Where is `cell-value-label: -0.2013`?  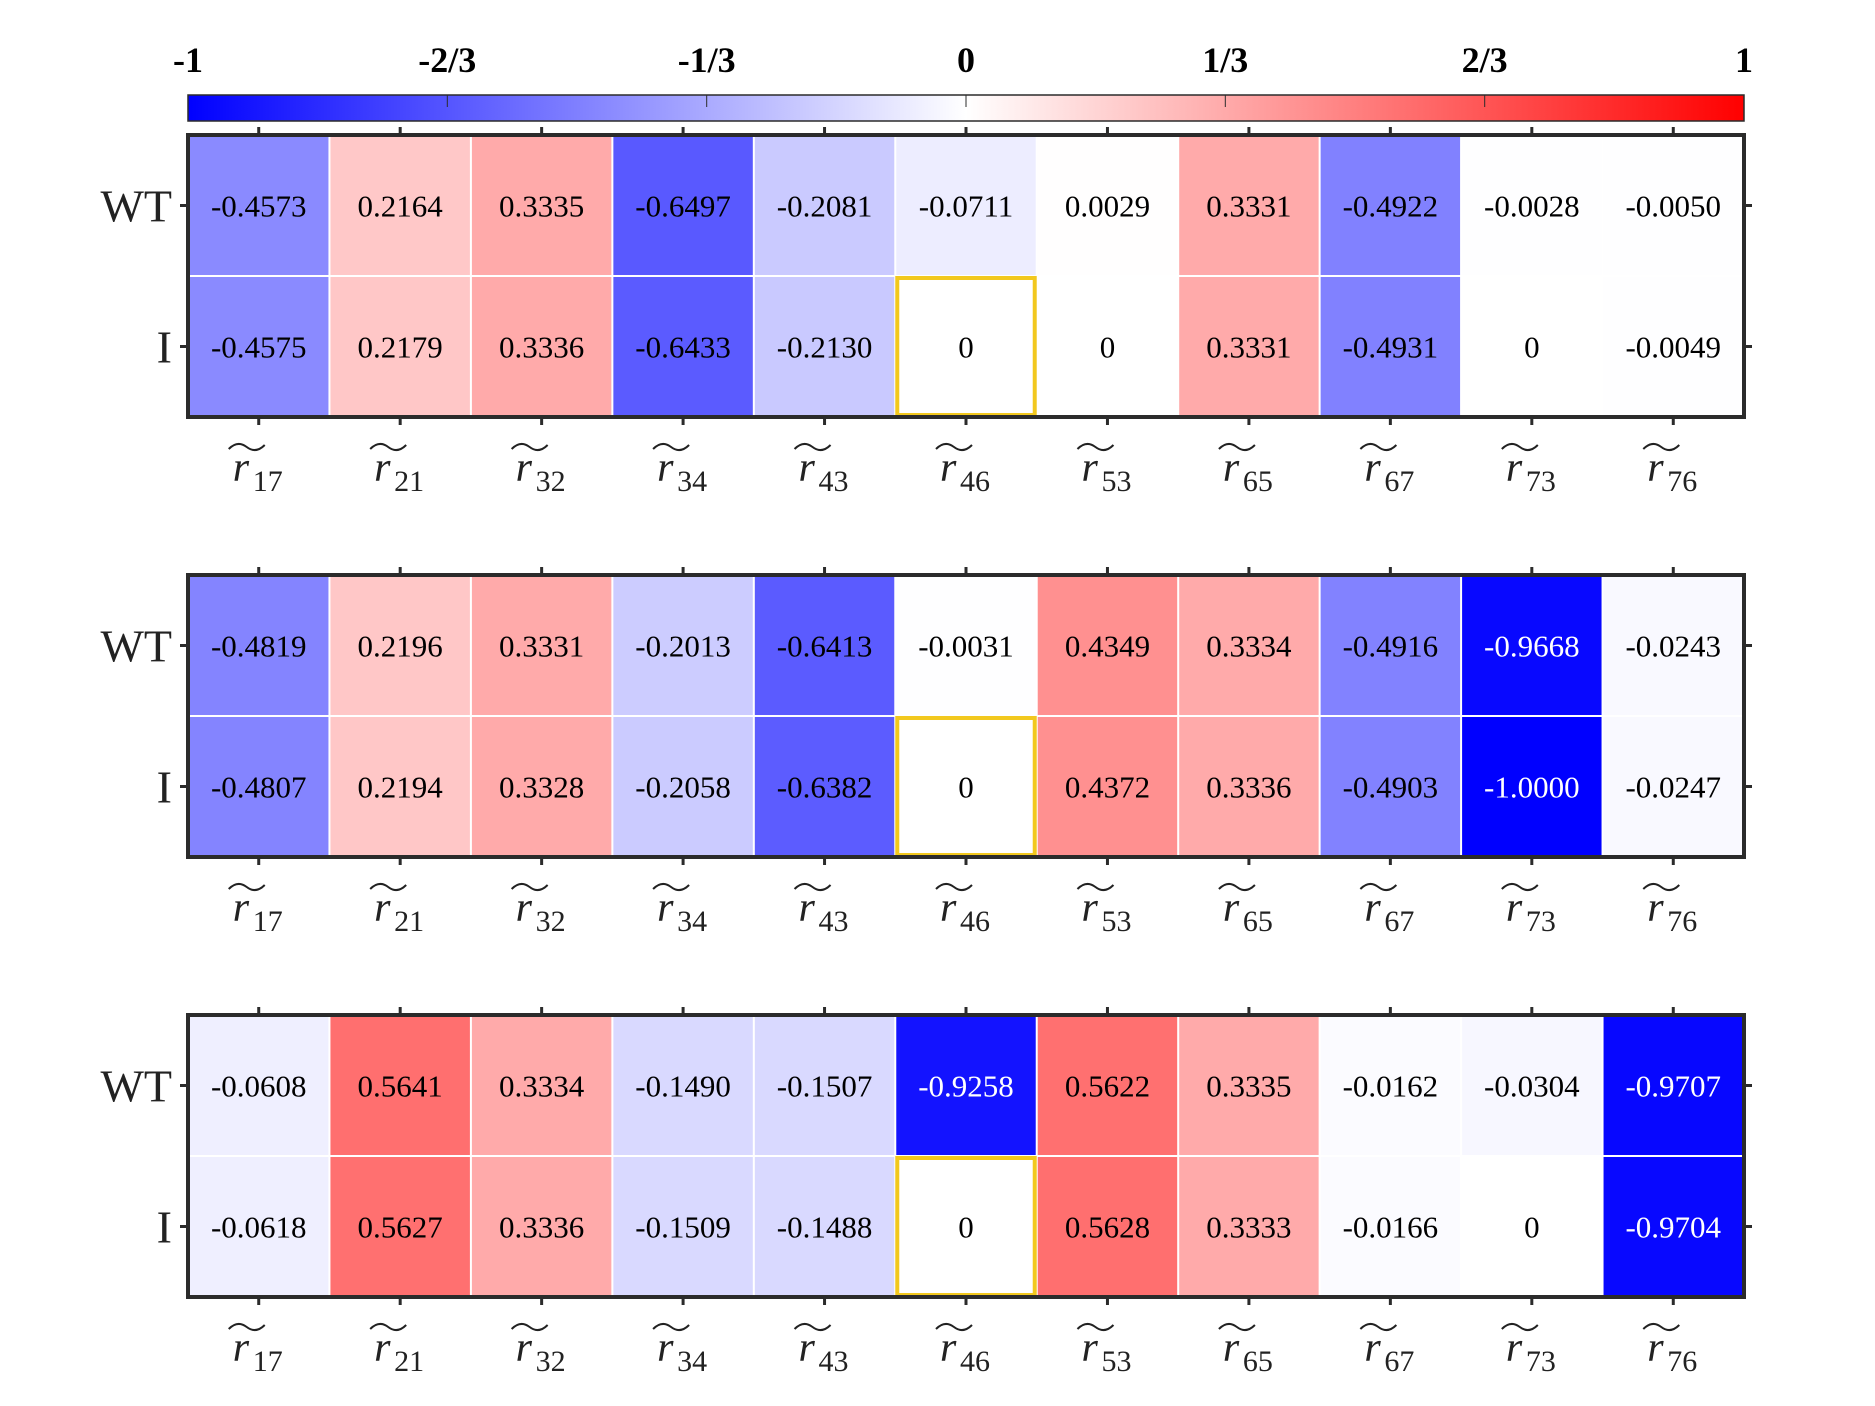
cell-value-label: -0.2013 is located at coordinates (683, 646).